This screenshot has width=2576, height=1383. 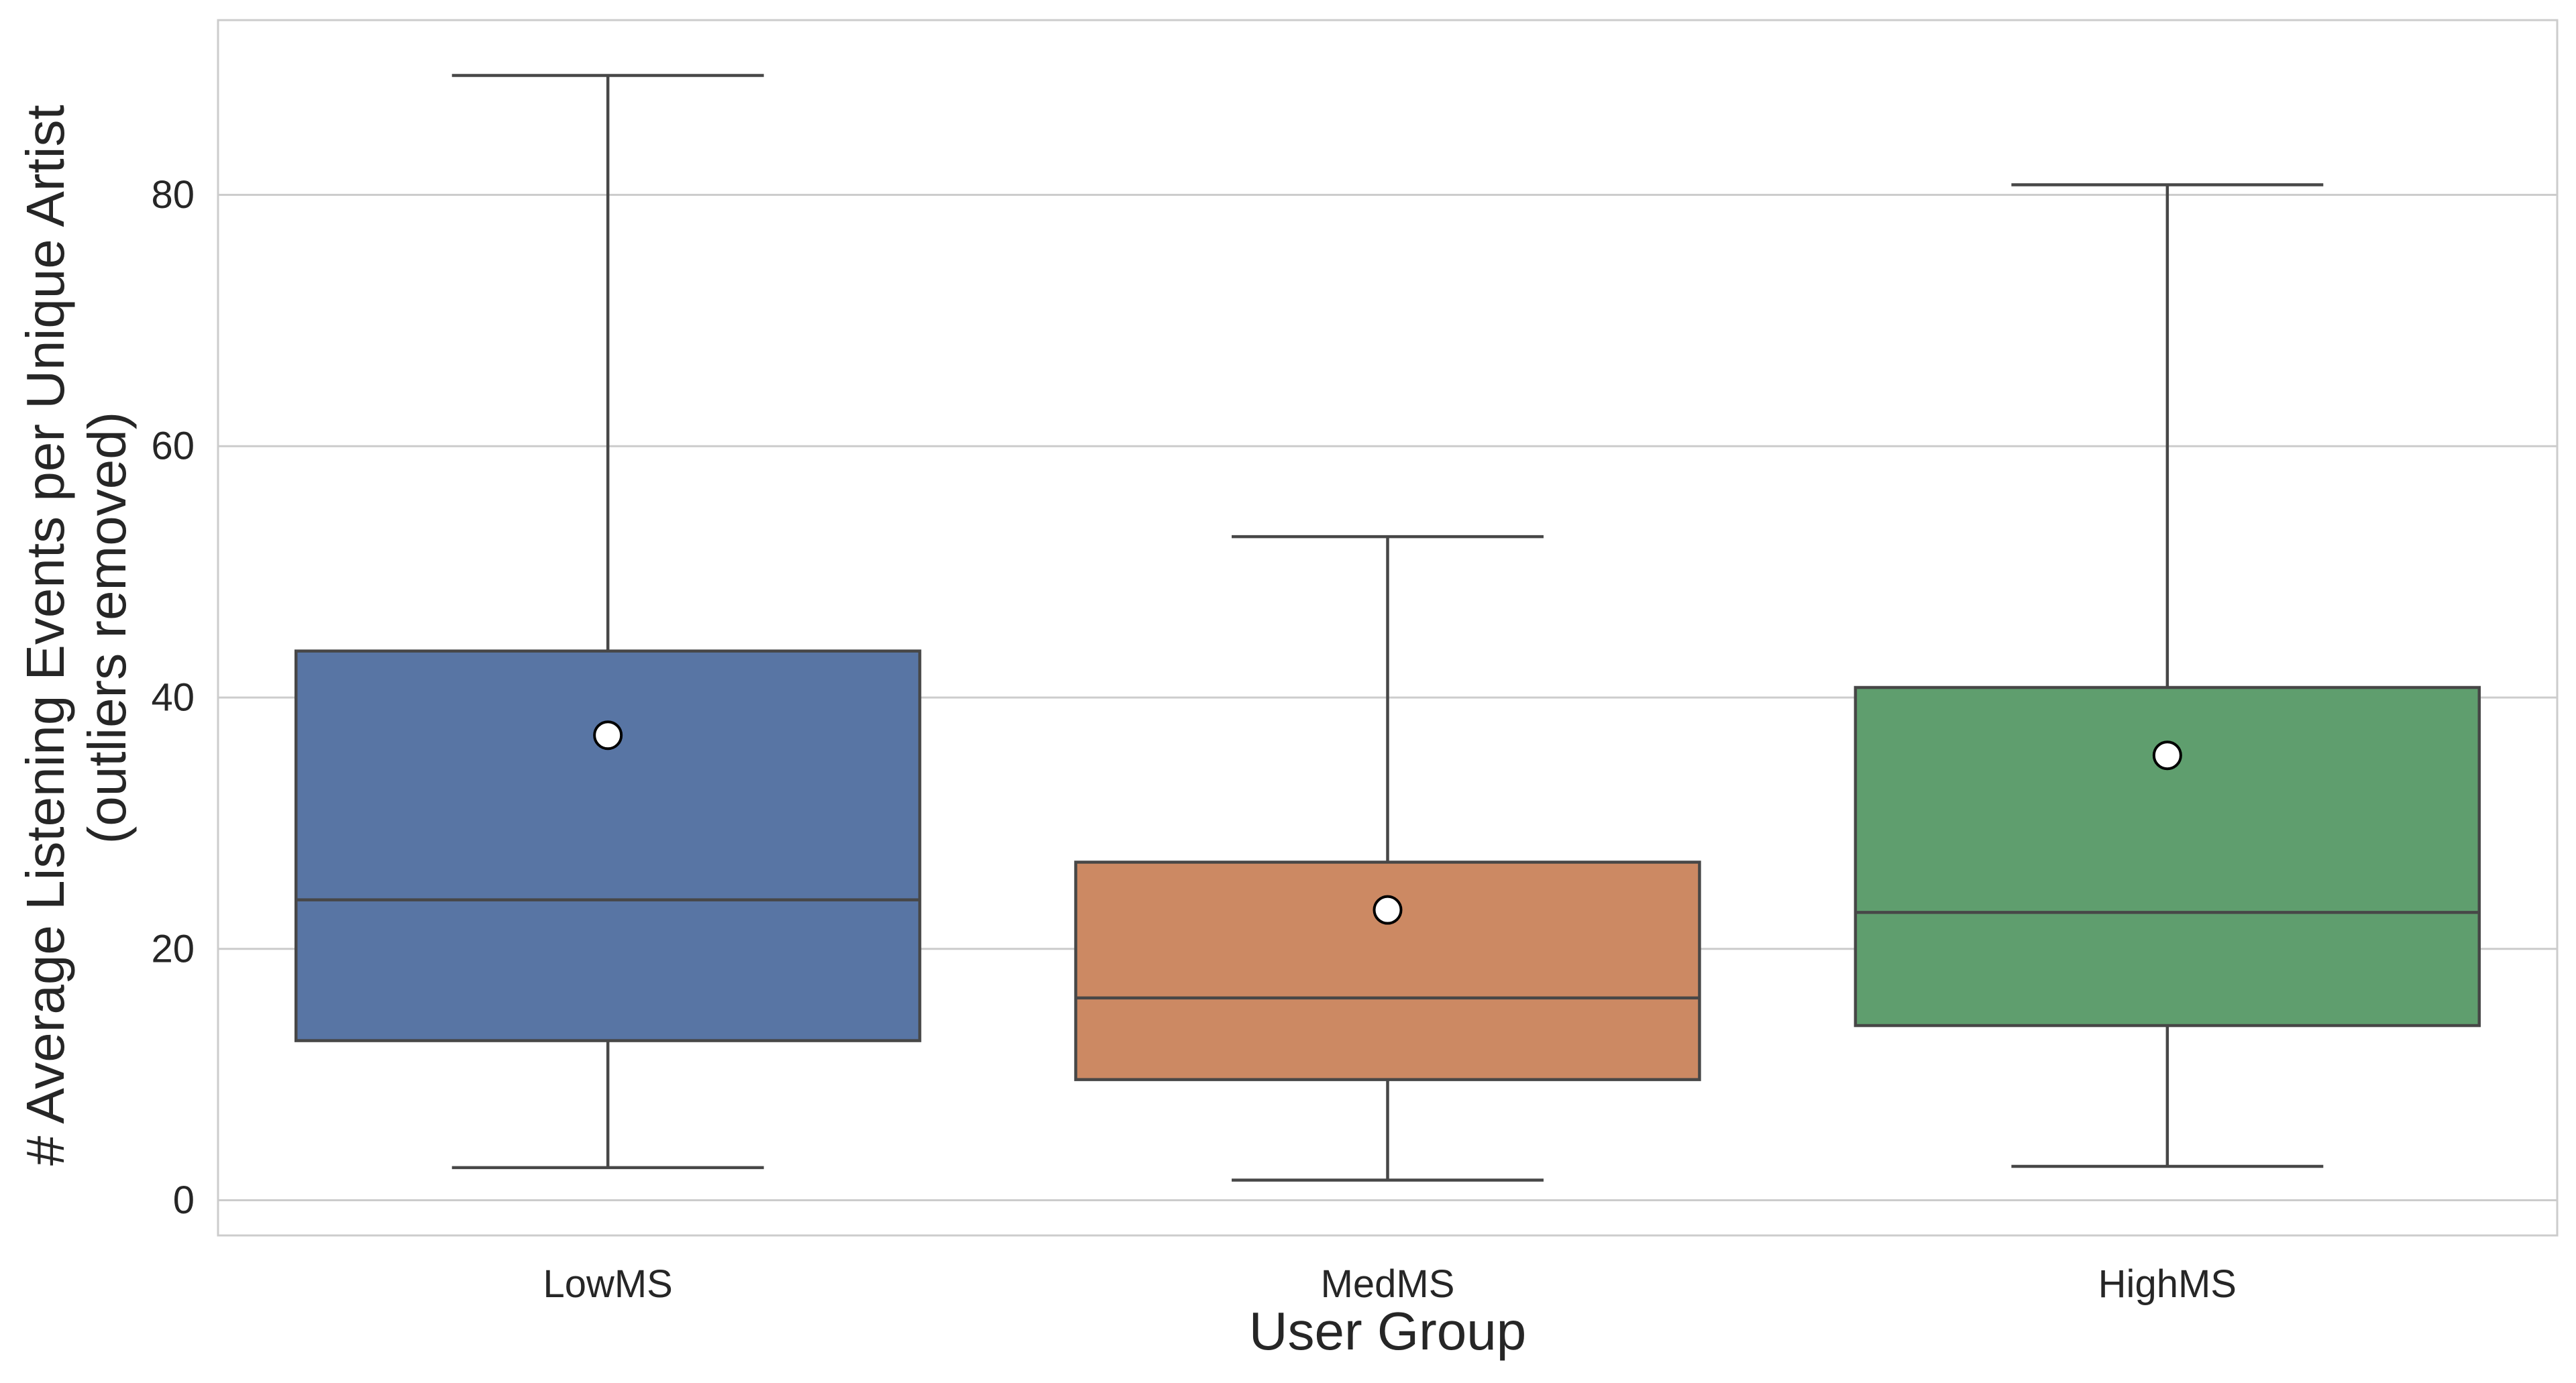 What do you see at coordinates (184, 1200) in the screenshot?
I see `y-tick-label-0: 0` at bounding box center [184, 1200].